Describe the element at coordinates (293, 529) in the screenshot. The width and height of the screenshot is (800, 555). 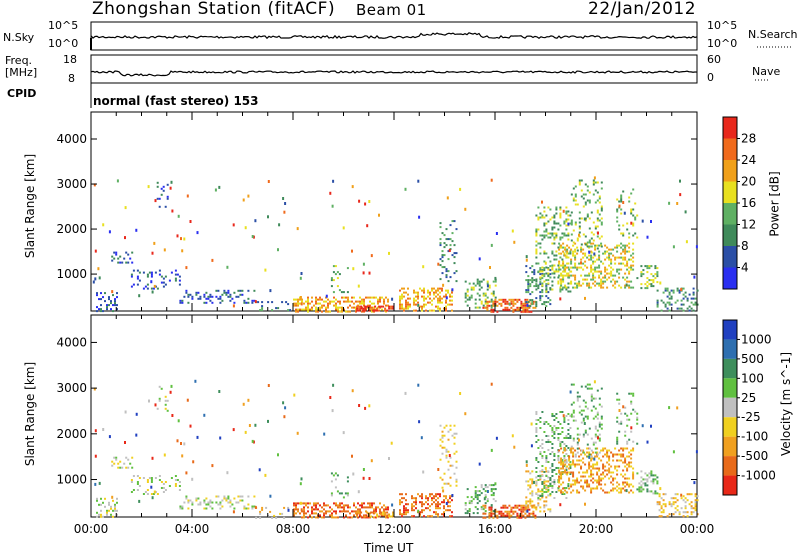
I see `xaxis-tick-label: 08:00` at that location.